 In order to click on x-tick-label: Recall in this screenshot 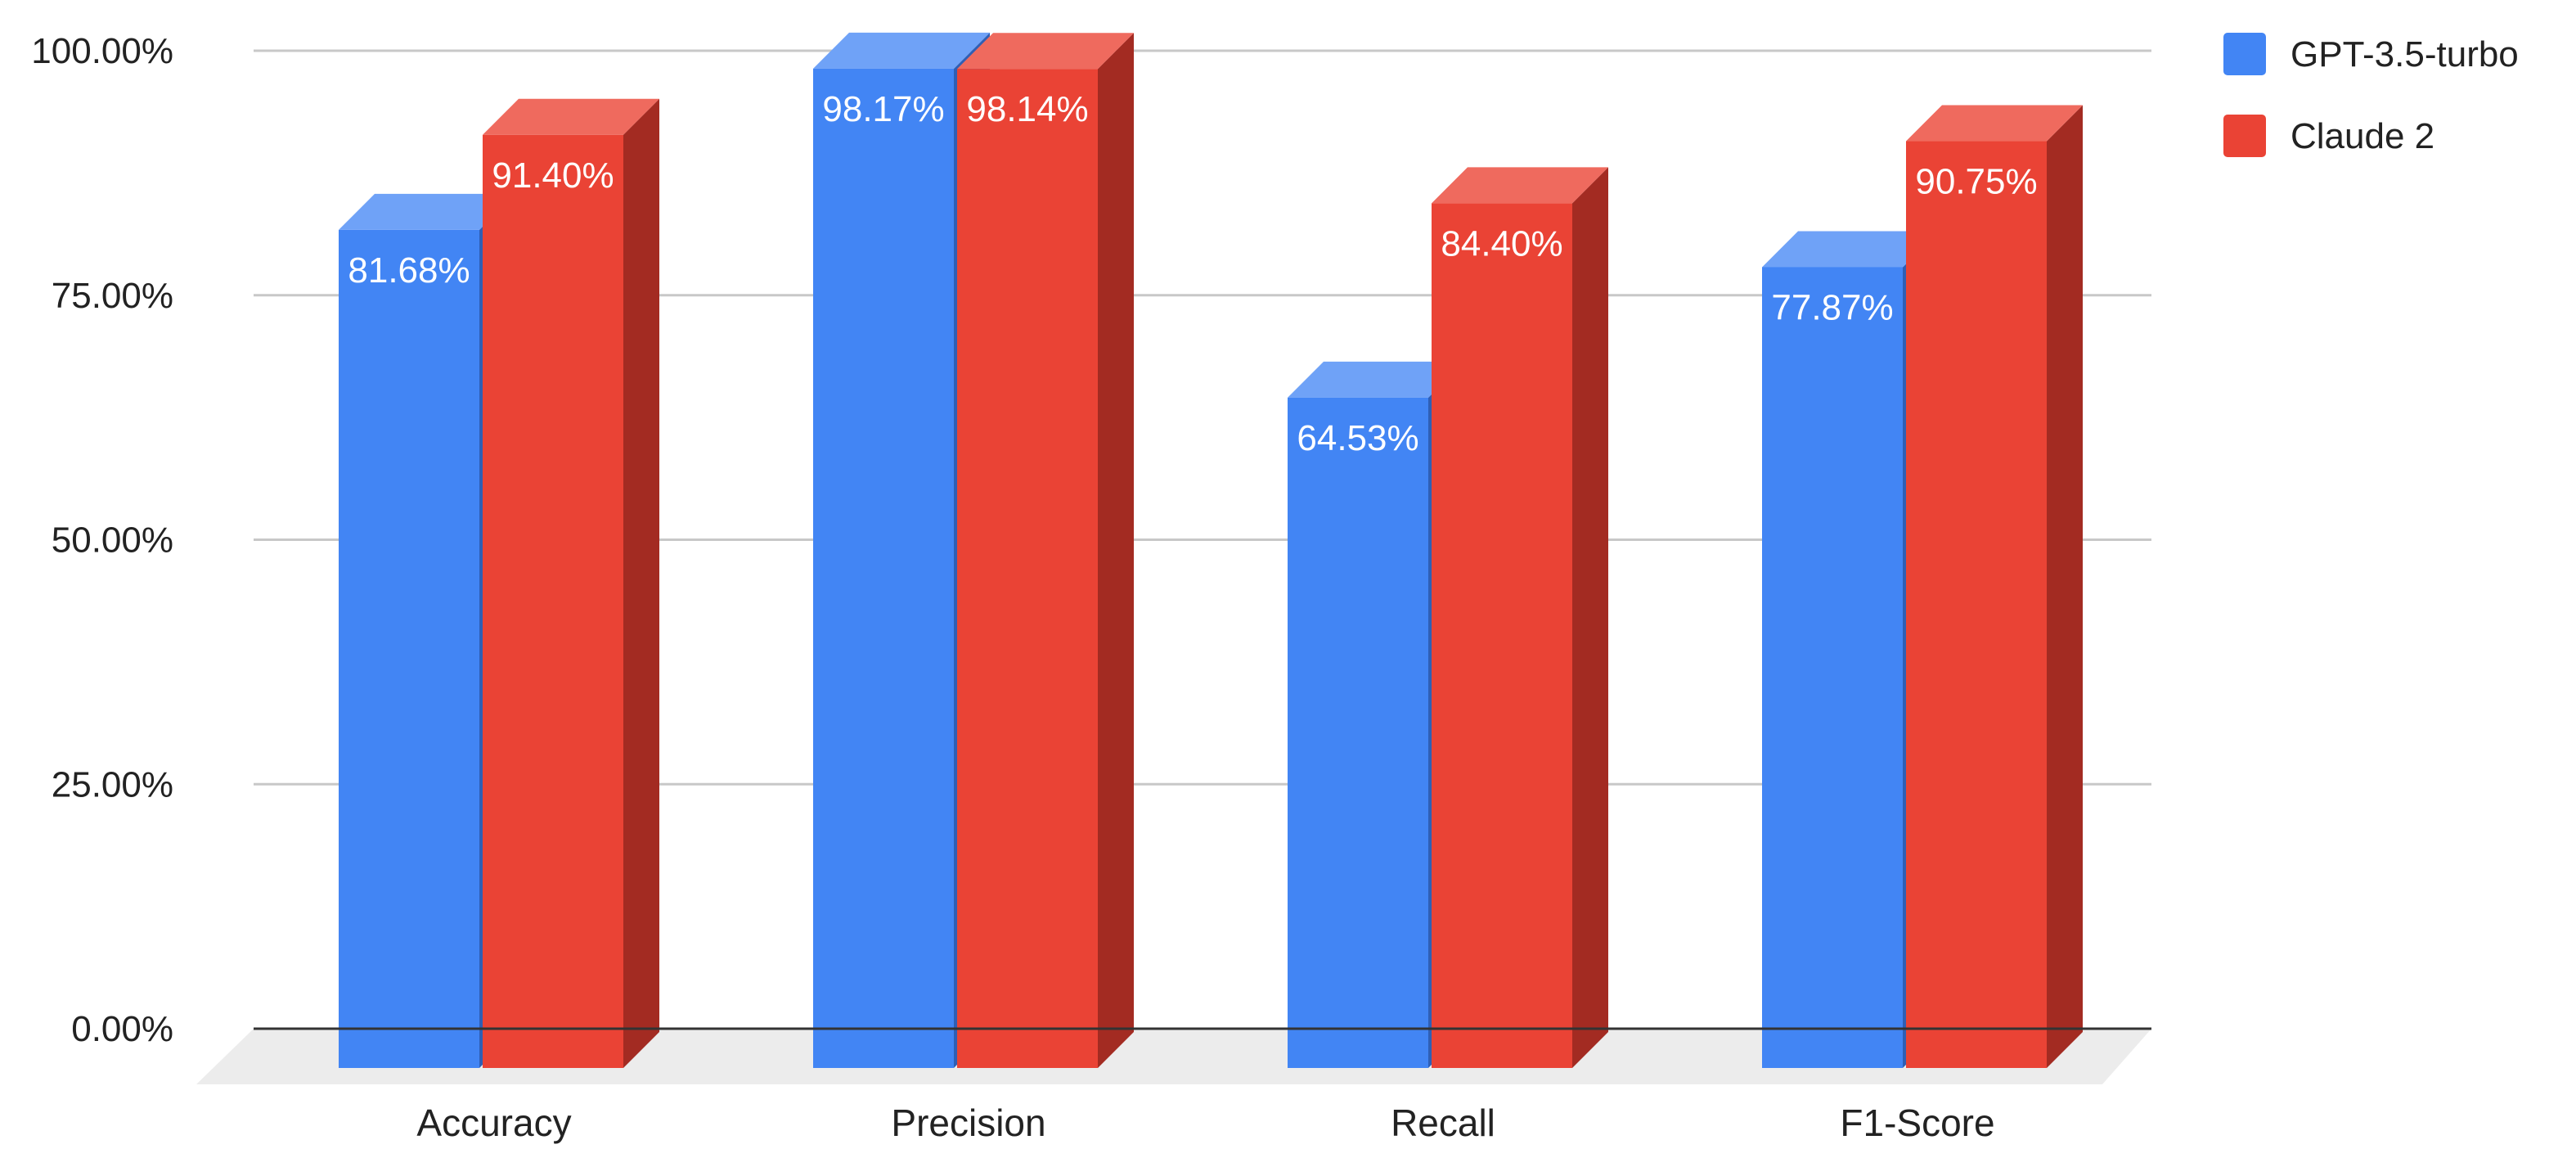, I will do `click(1443, 1123)`.